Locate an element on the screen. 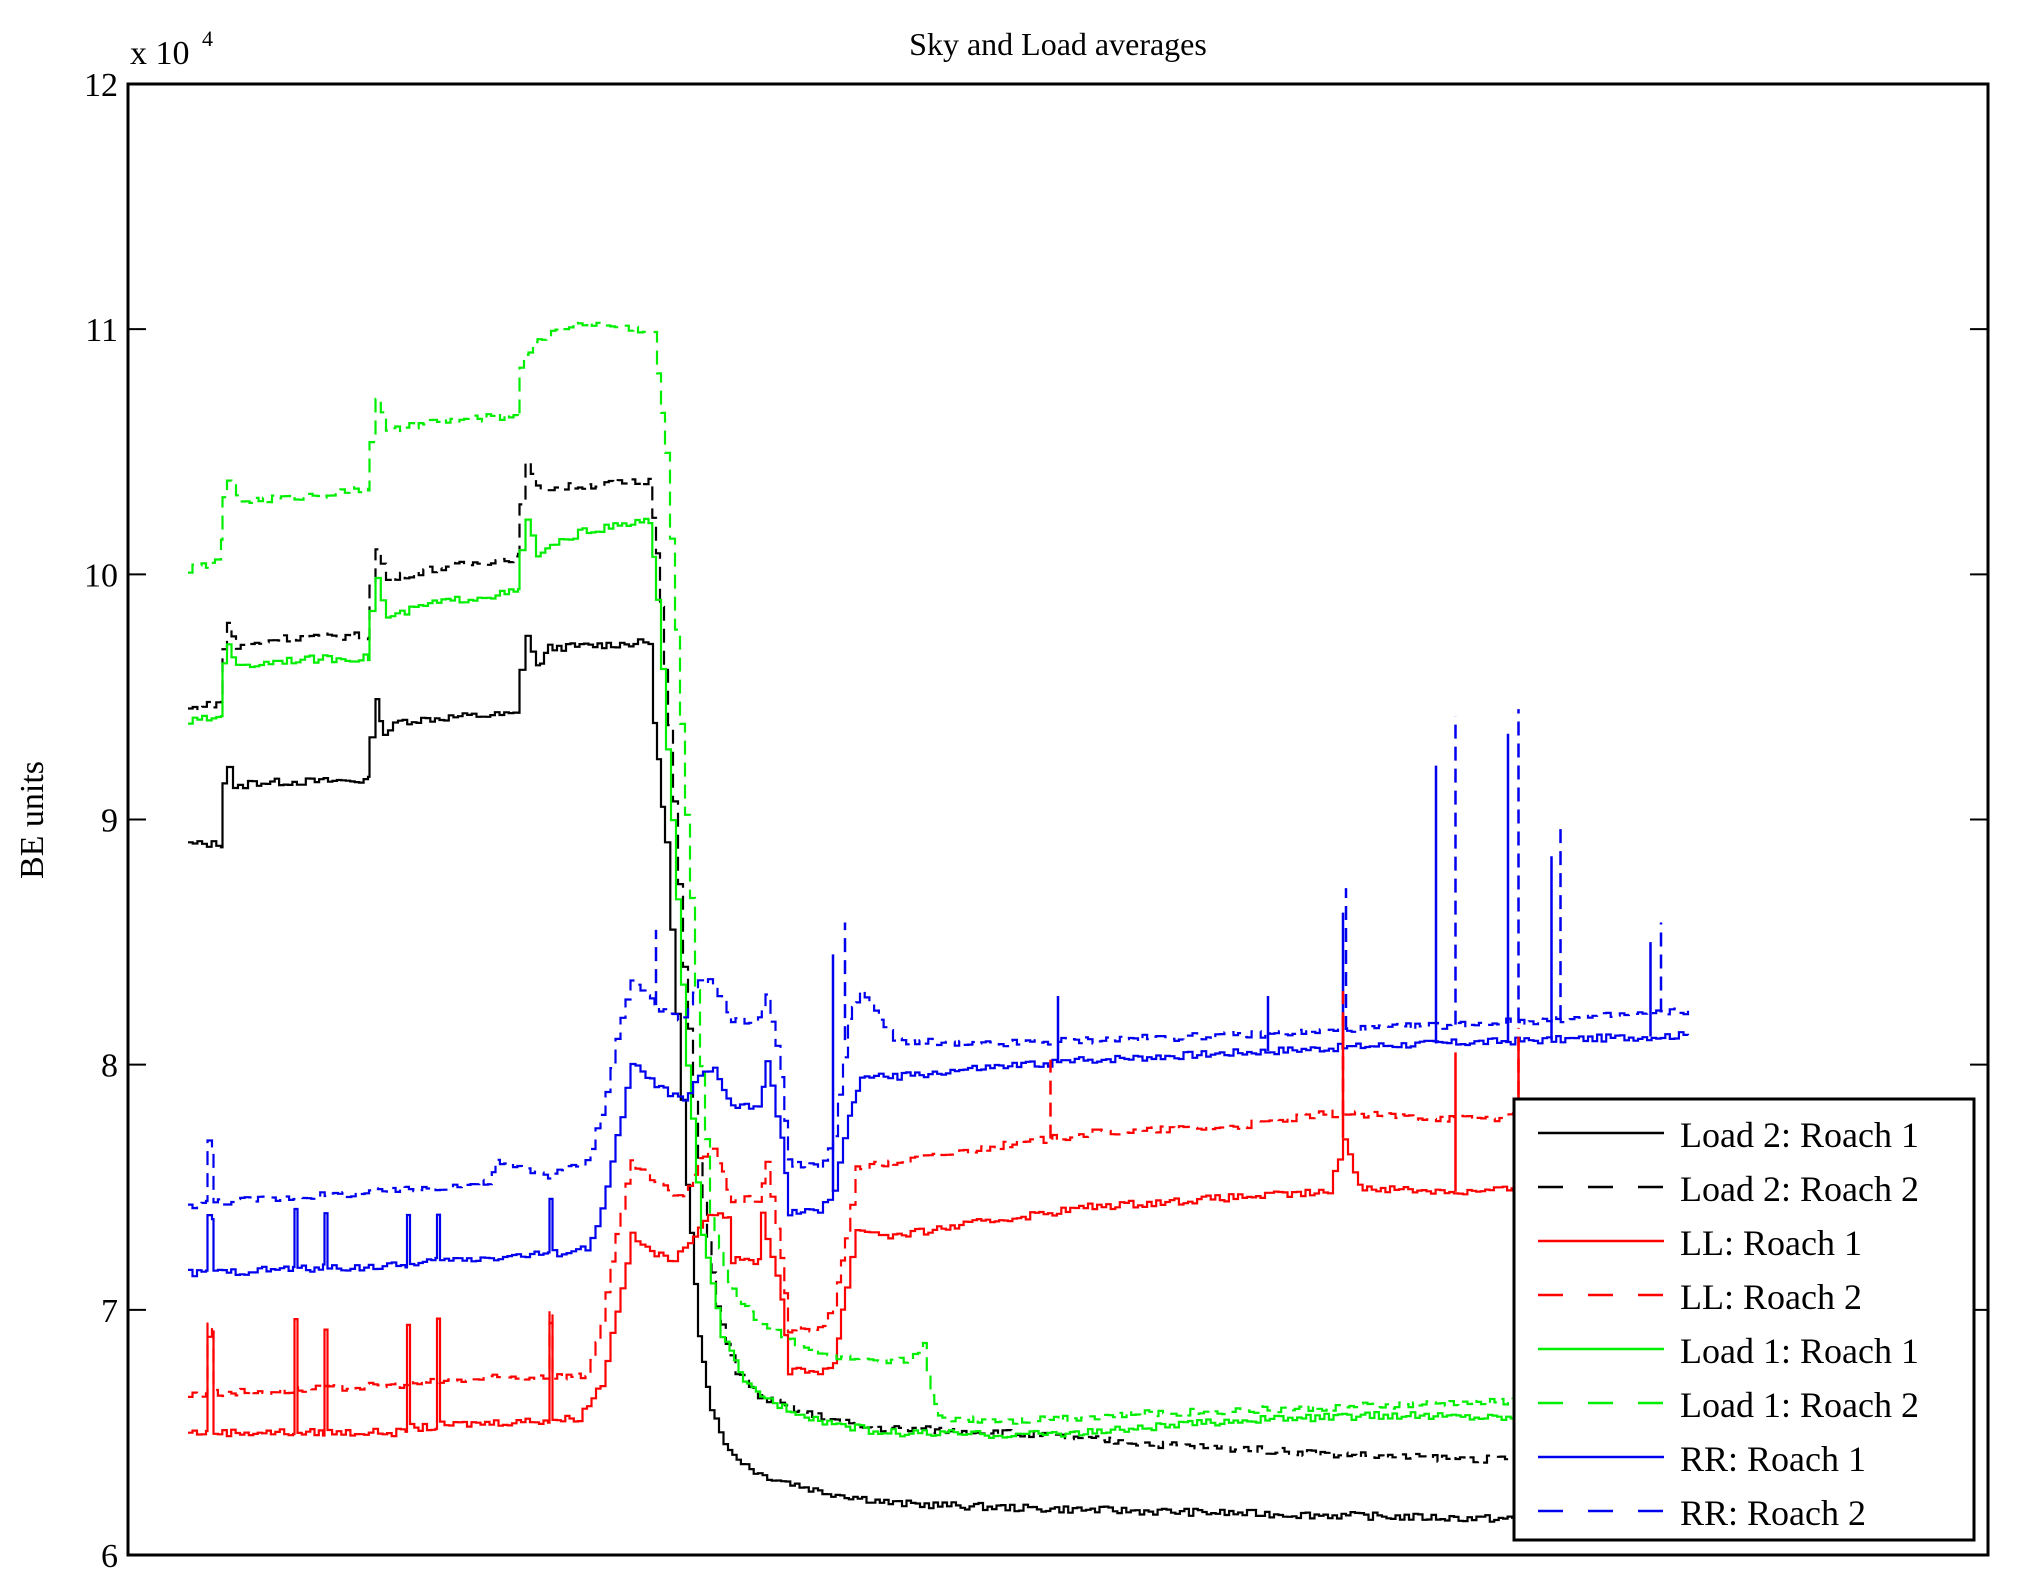  y-tick-label: 12 is located at coordinates (101, 85).